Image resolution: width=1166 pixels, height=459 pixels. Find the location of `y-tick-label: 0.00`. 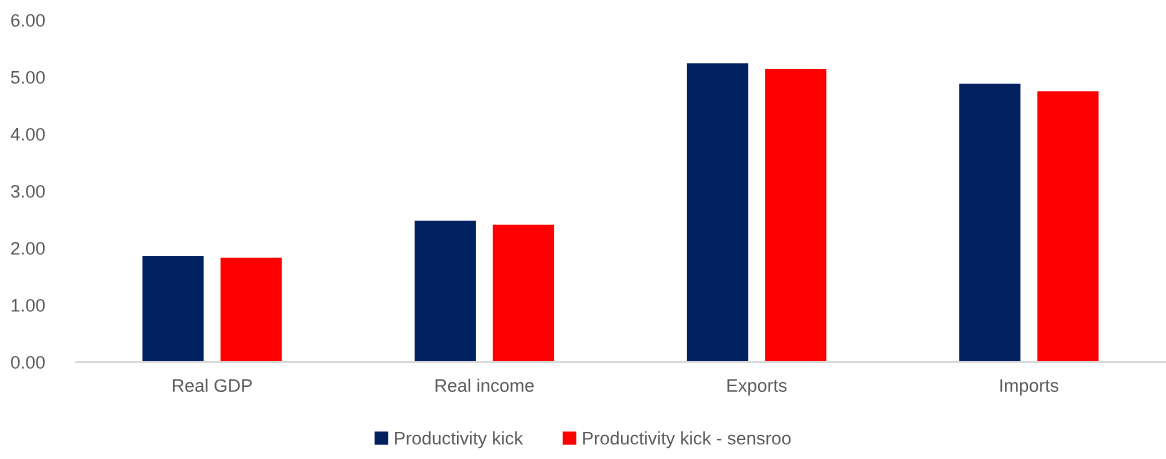

y-tick-label: 0.00 is located at coordinates (28, 362).